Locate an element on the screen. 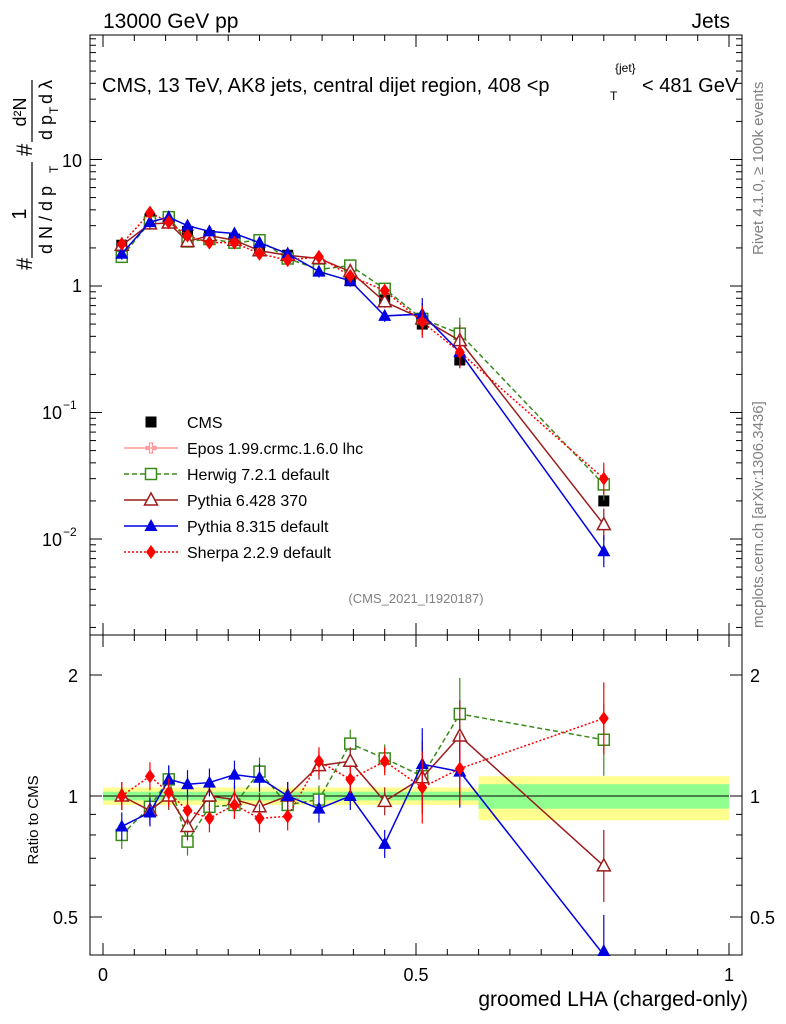  watermark: (CMS_2021_I1920187) is located at coordinates (415, 598).